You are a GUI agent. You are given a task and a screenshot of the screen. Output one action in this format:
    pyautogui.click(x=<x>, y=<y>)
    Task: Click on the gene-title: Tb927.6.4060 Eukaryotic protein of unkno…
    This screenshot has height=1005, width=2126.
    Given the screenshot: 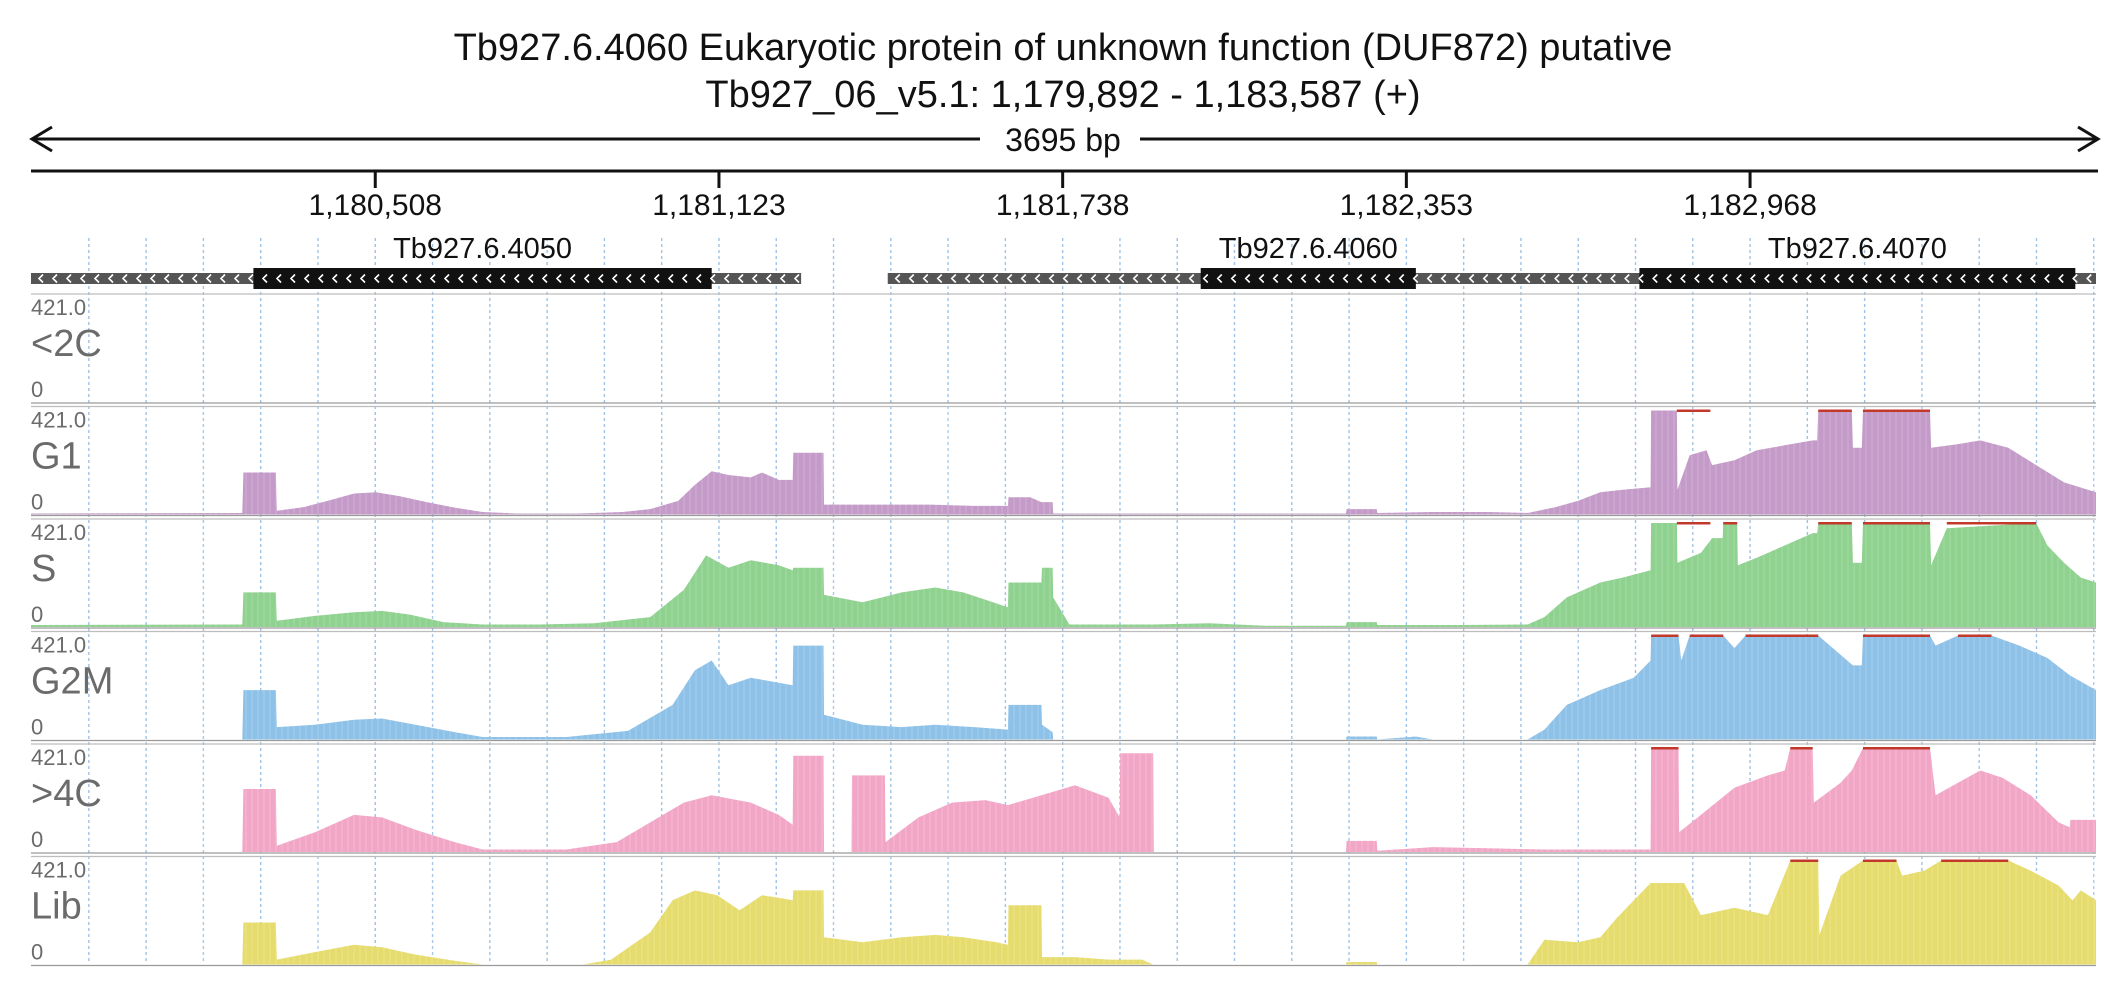 What is the action you would take?
    pyautogui.click(x=1063, y=48)
    